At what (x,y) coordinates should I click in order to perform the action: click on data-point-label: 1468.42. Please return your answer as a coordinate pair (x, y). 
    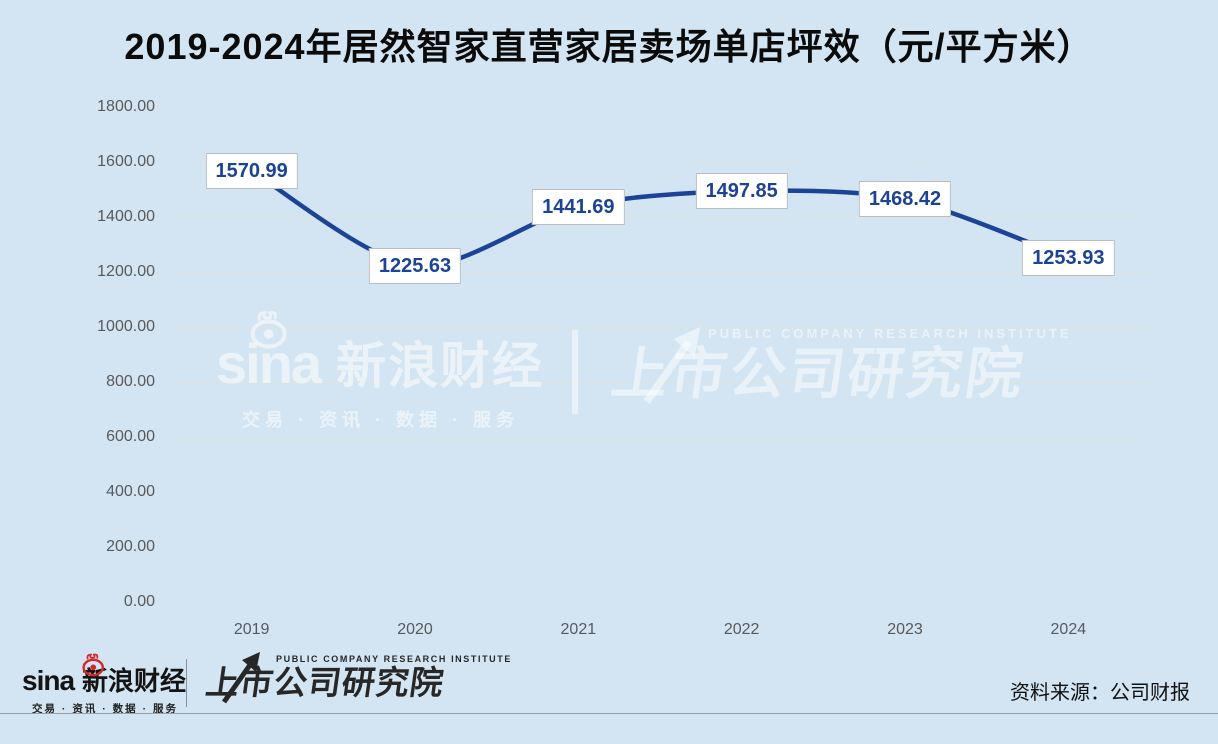
    Looking at the image, I should click on (905, 199).